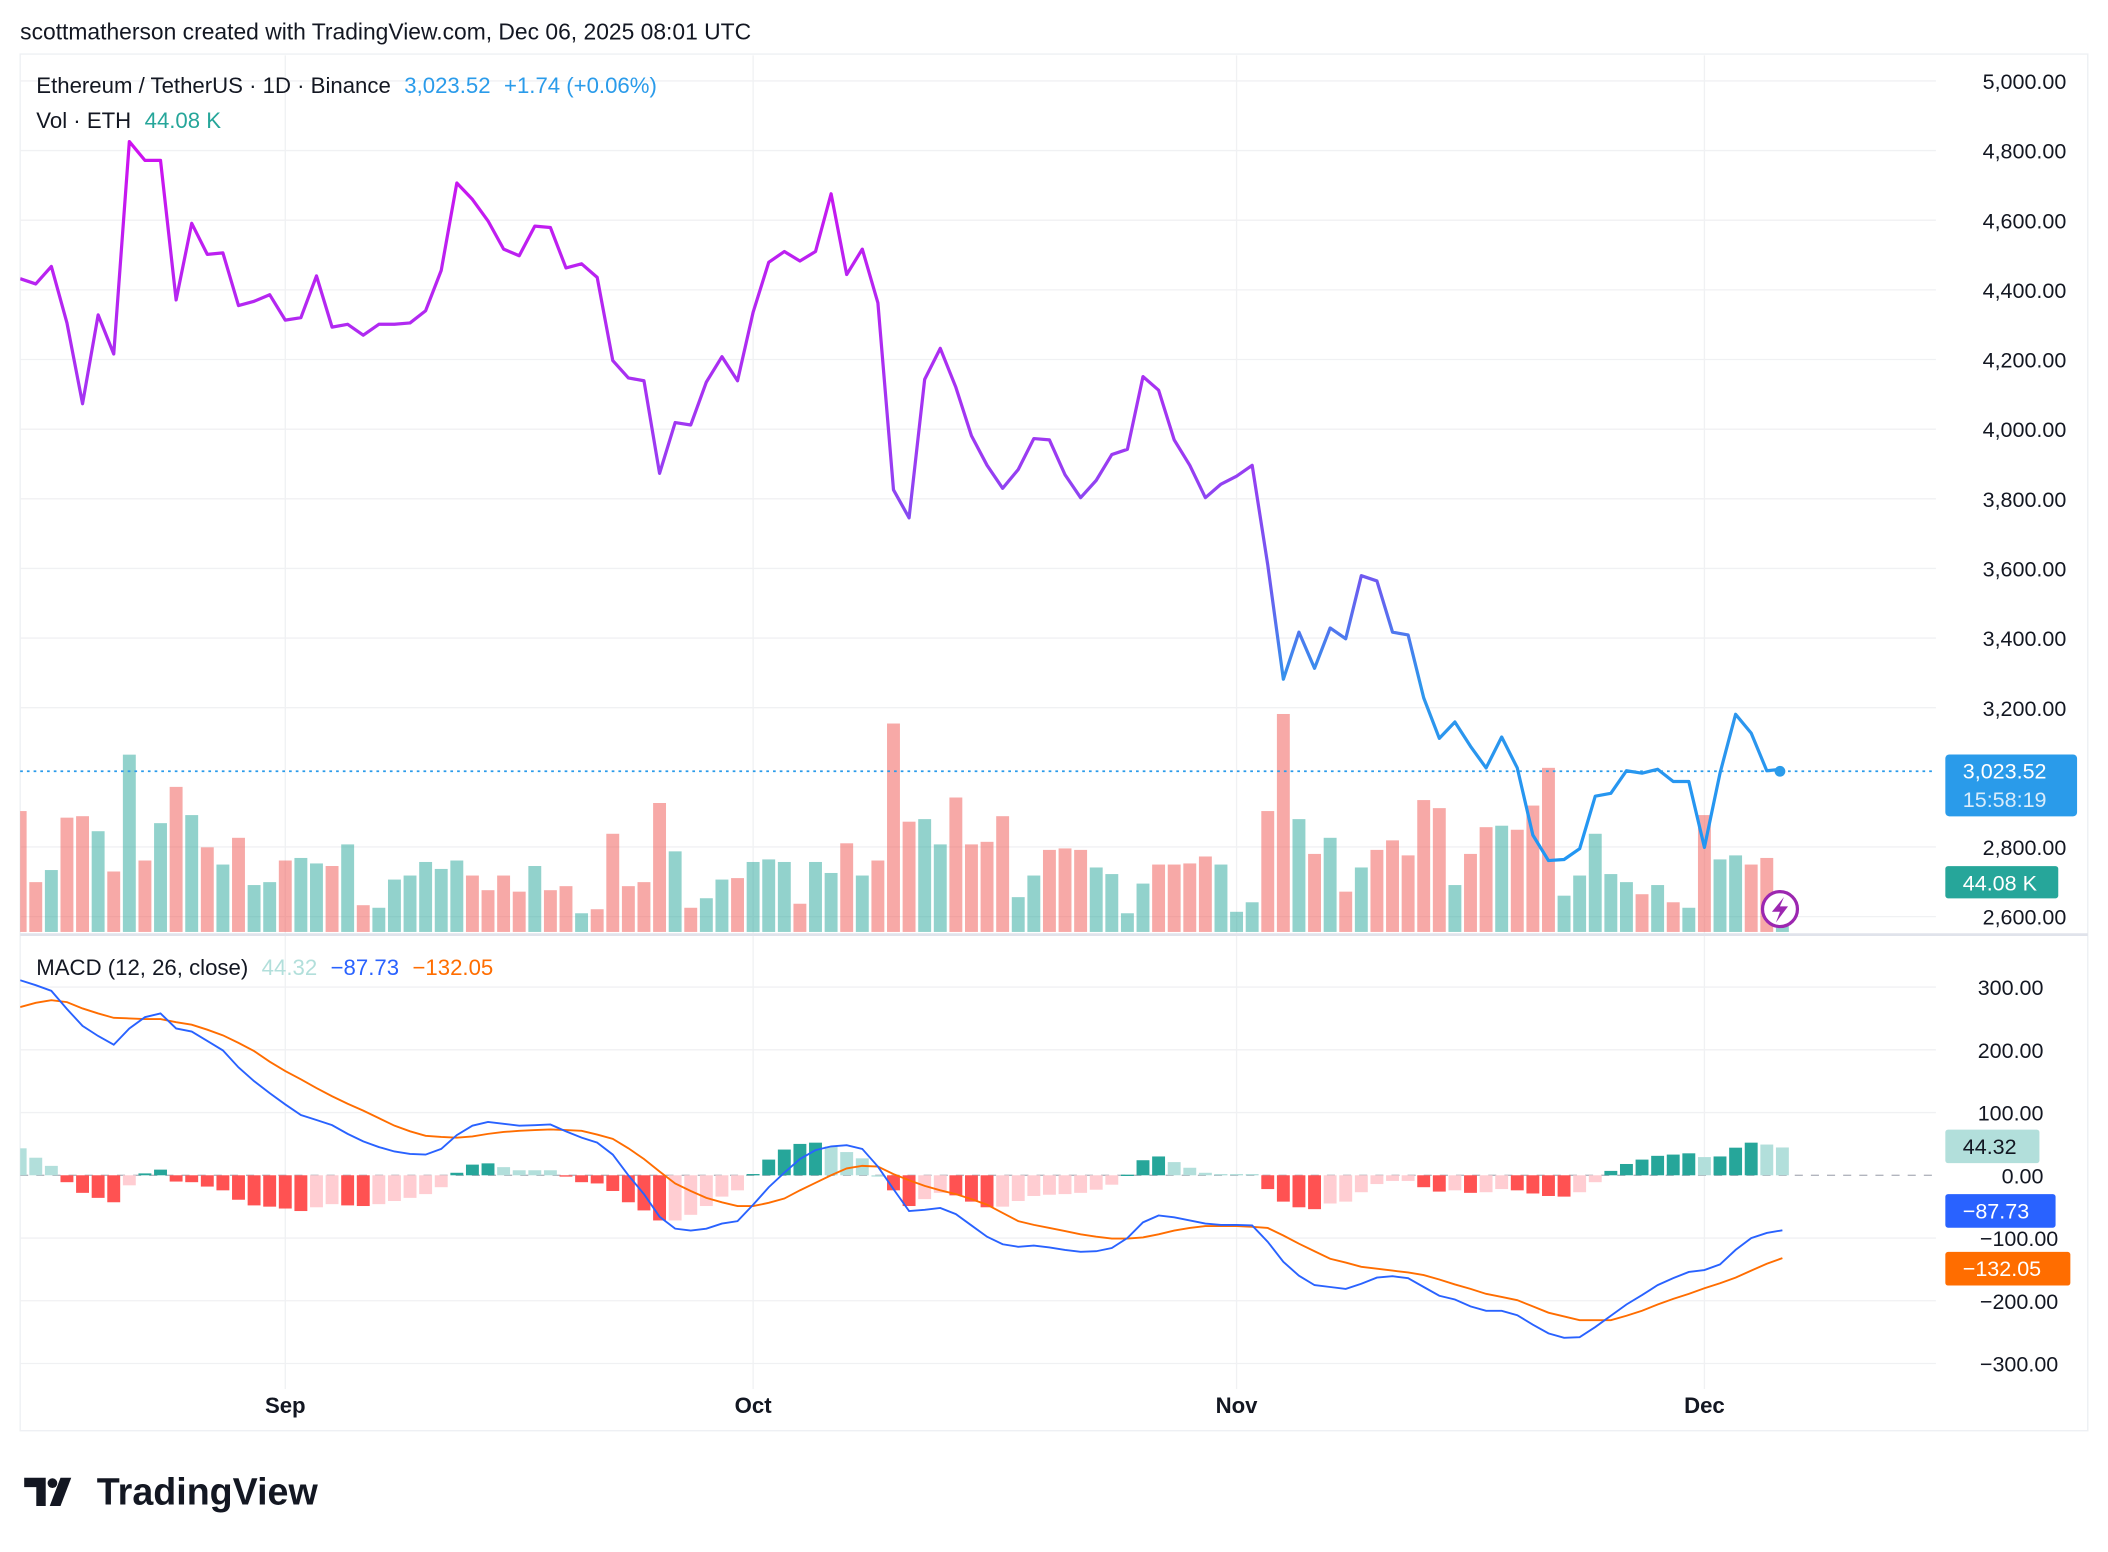  Describe the element at coordinates (128, 120) in the screenshot. I see `volume-legend: Vol · ETH 44.08 K` at that location.